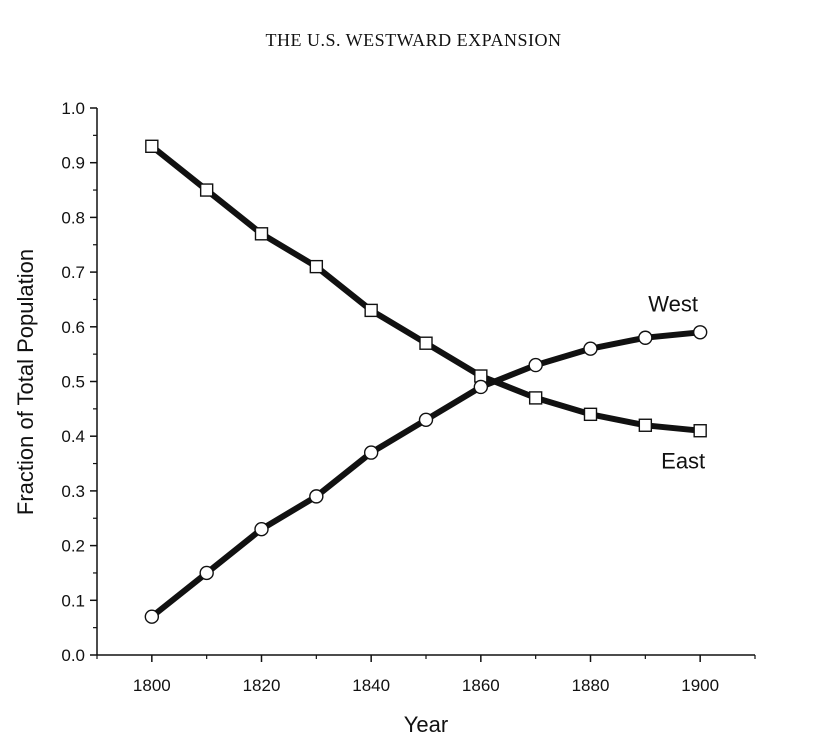 The height and width of the screenshot is (746, 827). Describe the element at coordinates (426, 724) in the screenshot. I see `x-axis-title: Year` at that location.